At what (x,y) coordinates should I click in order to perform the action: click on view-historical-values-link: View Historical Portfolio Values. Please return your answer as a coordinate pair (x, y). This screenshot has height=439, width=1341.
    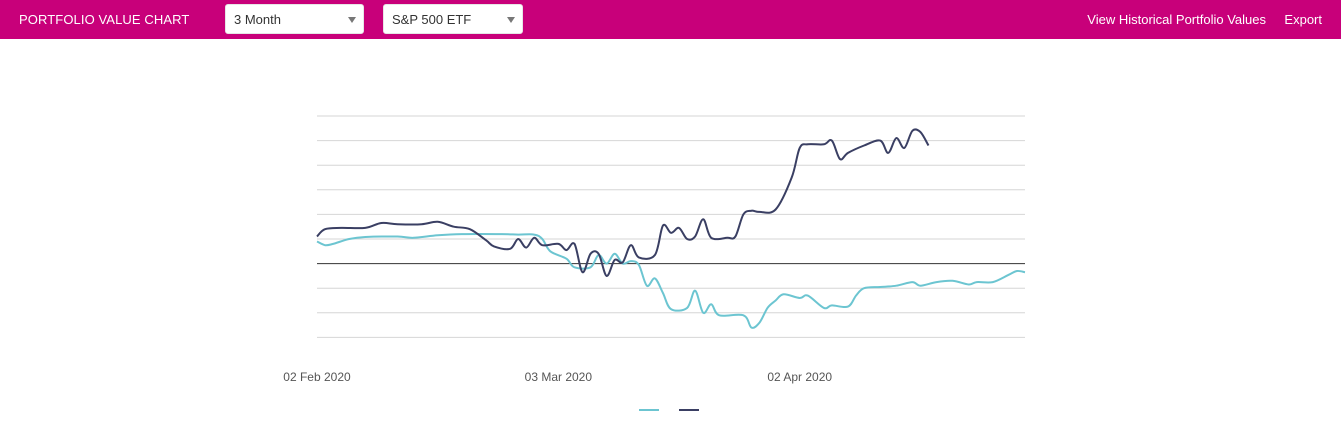
    Looking at the image, I should click on (1176, 19).